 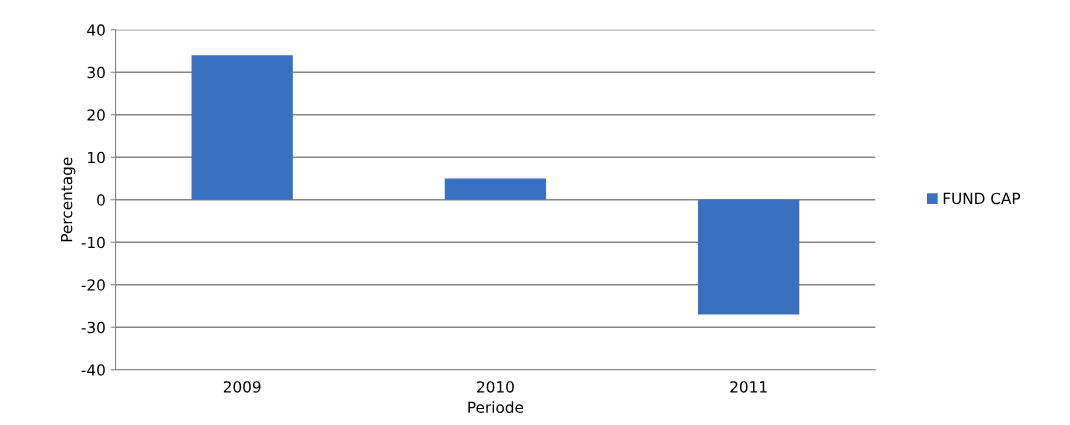 What do you see at coordinates (96, 30) in the screenshot?
I see `y-tick-label: 40` at bounding box center [96, 30].